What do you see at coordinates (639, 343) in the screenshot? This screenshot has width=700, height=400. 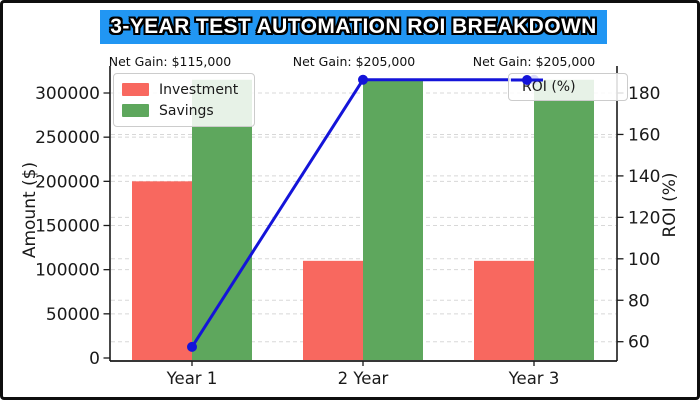 I see `right-tick-label: 60` at bounding box center [639, 343].